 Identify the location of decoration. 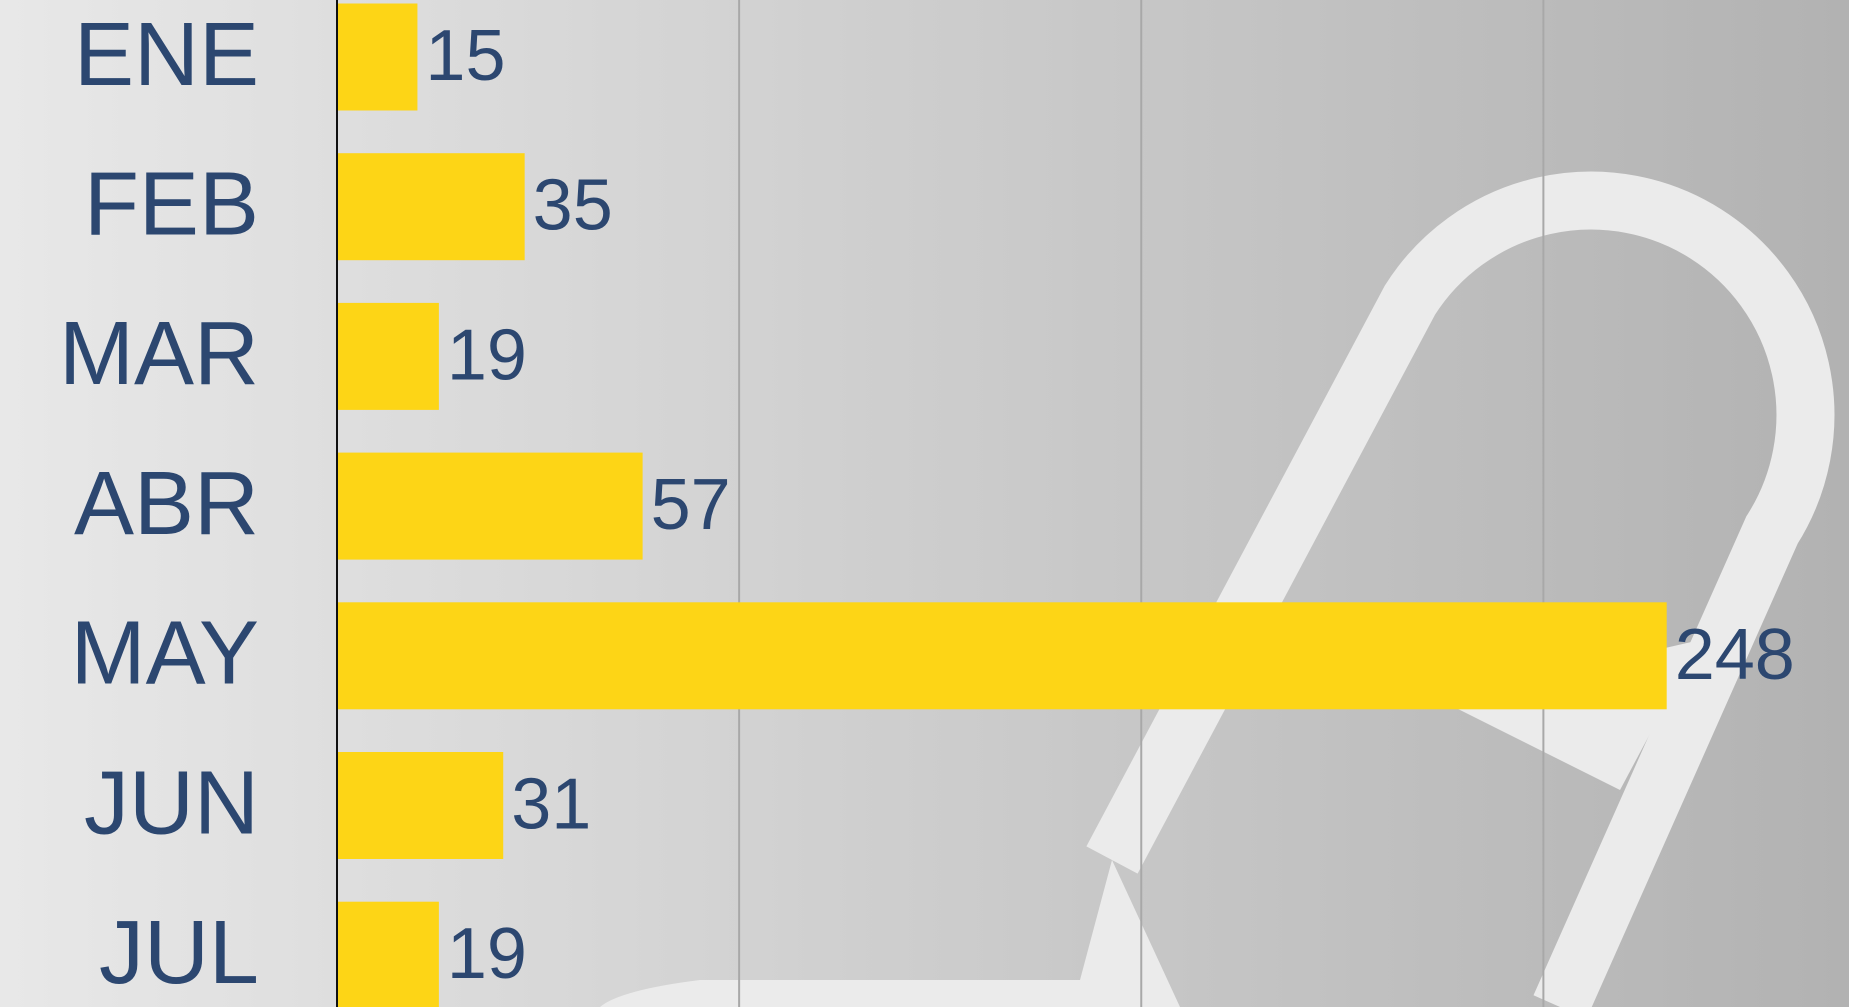
(890, 933).